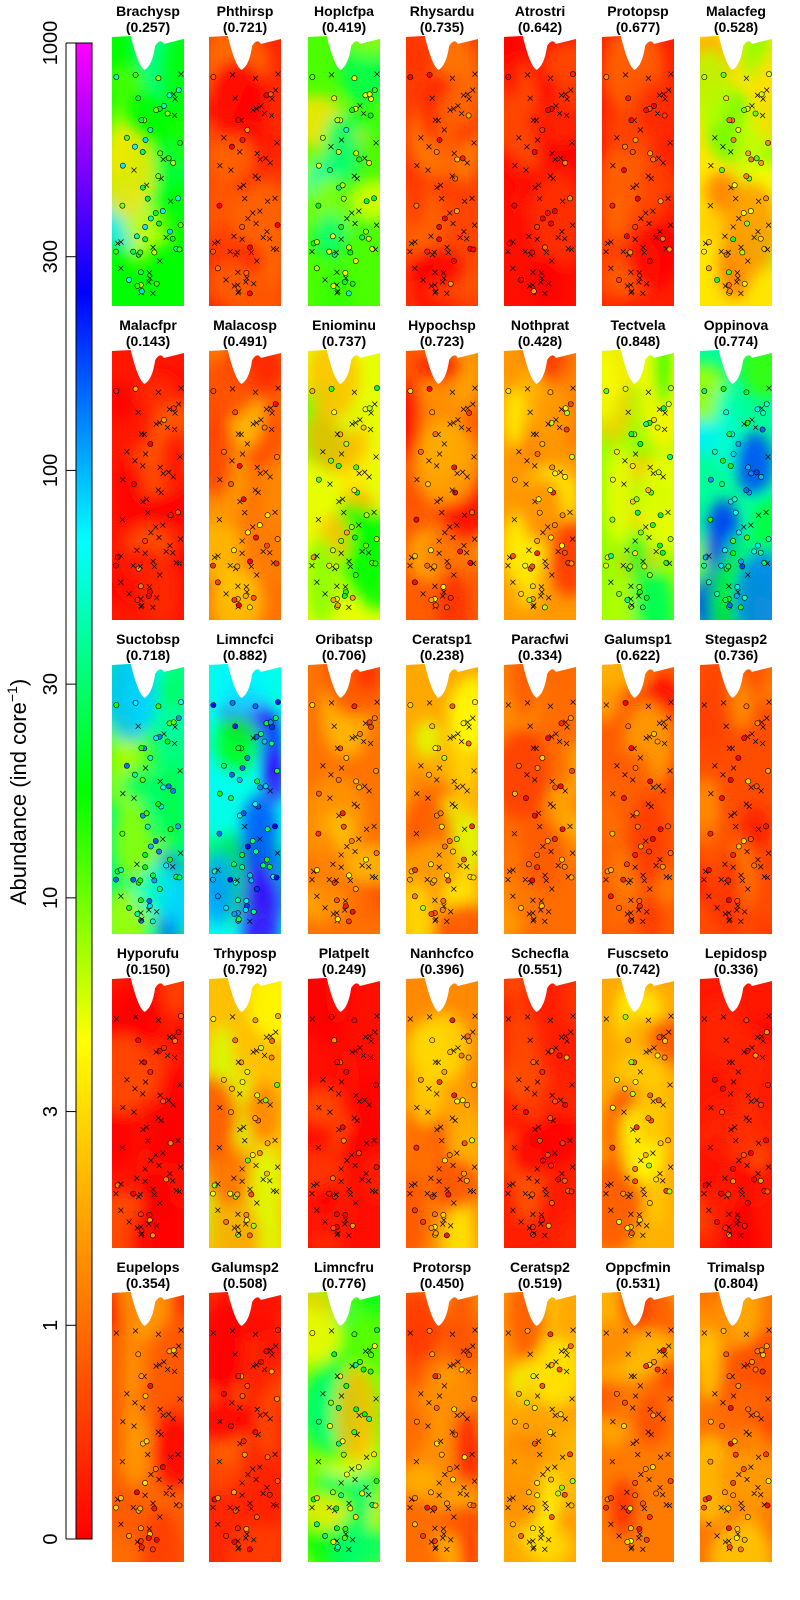  I want to click on colorbar-tick-label: 300, so click(51, 256).